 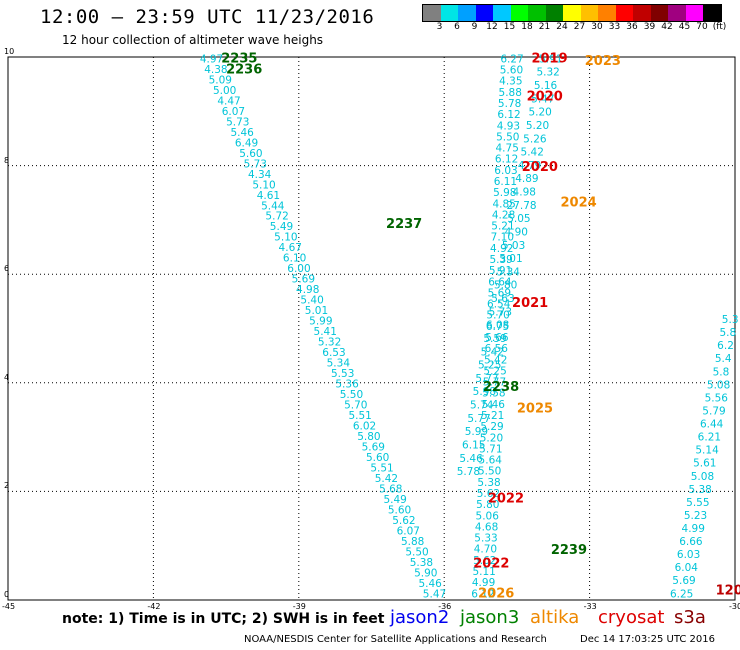 I want to click on swh-value: 5.11, so click(x=483, y=572).